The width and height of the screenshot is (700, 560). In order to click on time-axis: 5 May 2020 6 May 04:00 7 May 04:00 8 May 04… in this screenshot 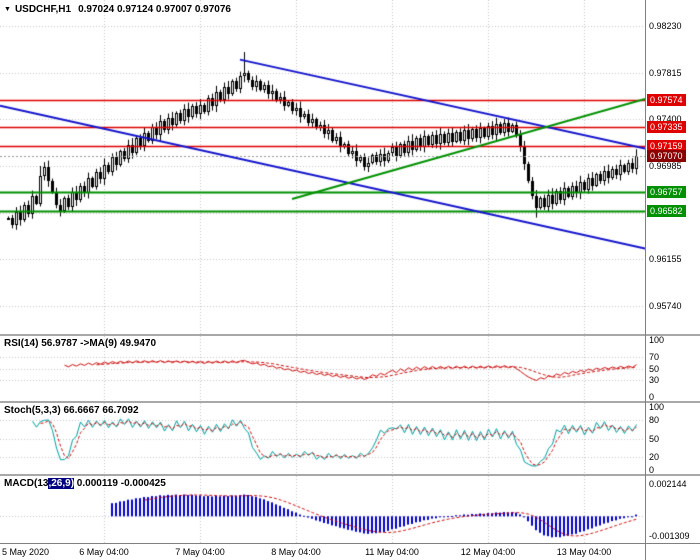, I will do `click(350, 551)`.